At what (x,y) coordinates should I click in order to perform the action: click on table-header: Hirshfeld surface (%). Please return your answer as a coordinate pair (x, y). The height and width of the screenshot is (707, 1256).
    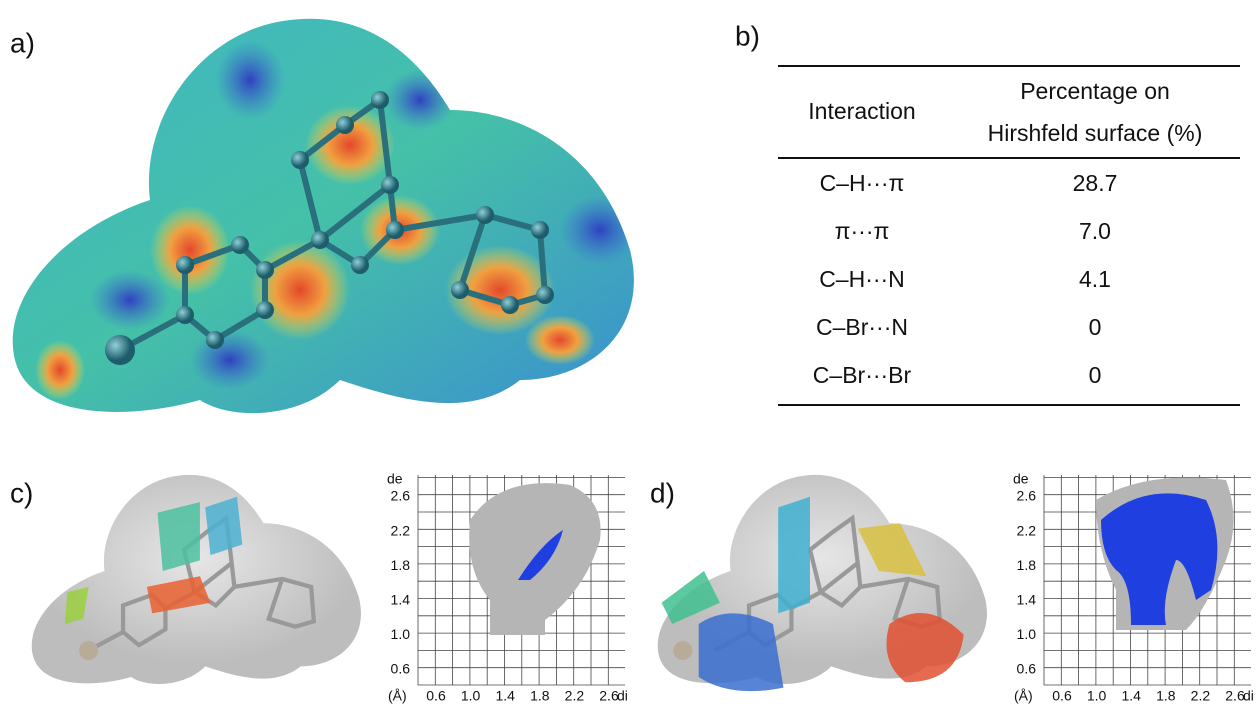
    Looking at the image, I should click on (1095, 133).